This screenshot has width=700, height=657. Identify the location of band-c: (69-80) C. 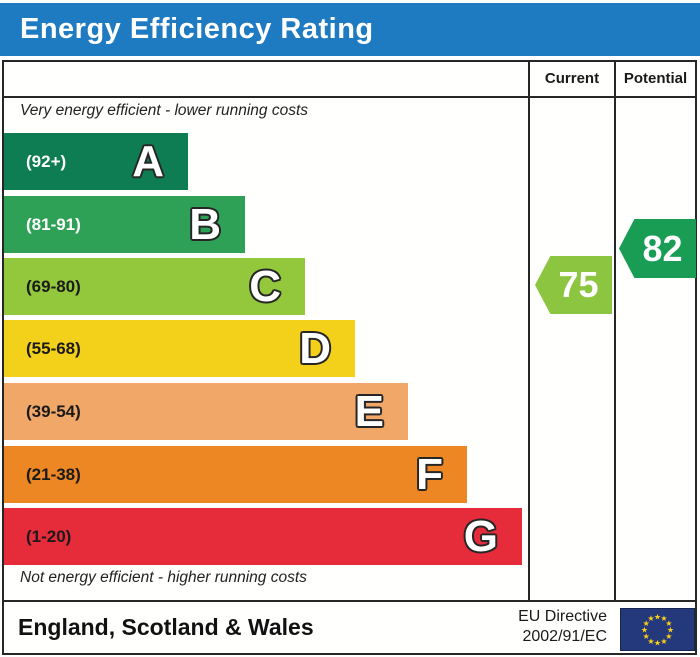
(154, 286).